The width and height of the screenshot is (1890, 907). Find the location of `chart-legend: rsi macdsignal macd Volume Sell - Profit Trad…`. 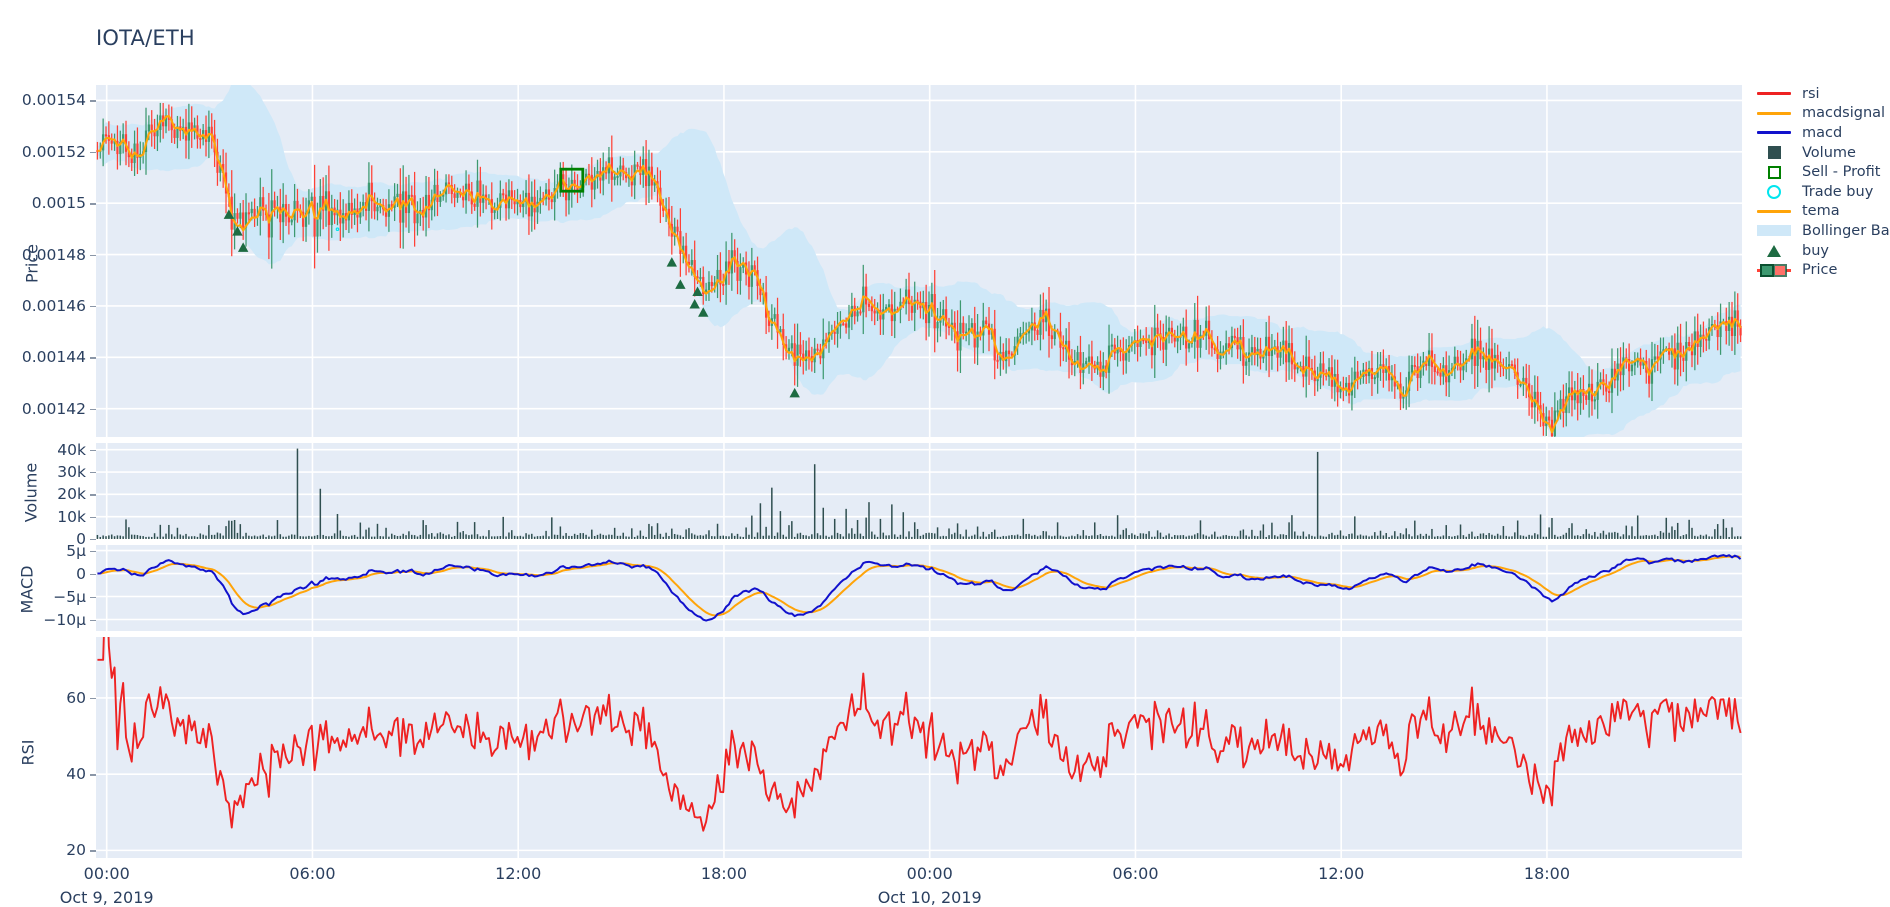

chart-legend: rsi macdsignal macd Volume Sell - Profit Trad… is located at coordinates (1821, 182).